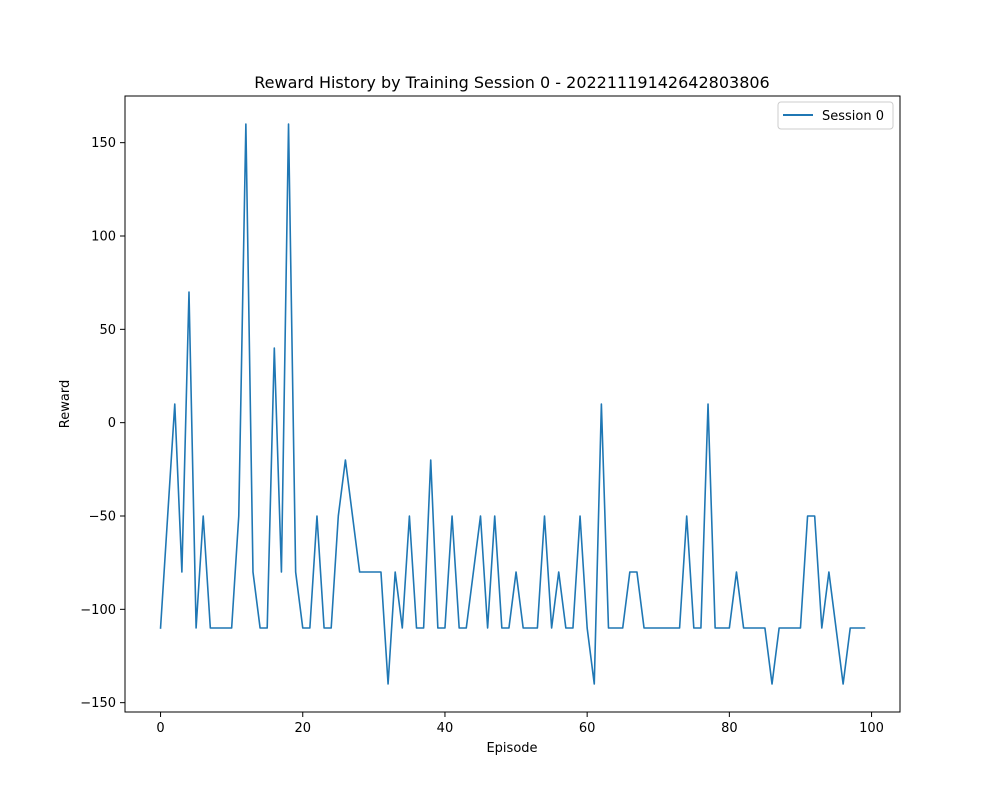  Describe the element at coordinates (102, 423) in the screenshot. I see `y-axis: −150 −100 −50 0 50 100 150` at that location.